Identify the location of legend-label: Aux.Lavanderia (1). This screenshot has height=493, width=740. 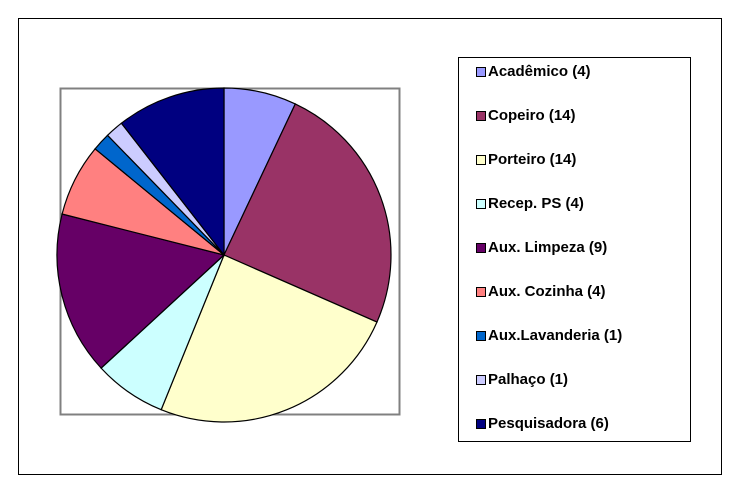
(555, 335).